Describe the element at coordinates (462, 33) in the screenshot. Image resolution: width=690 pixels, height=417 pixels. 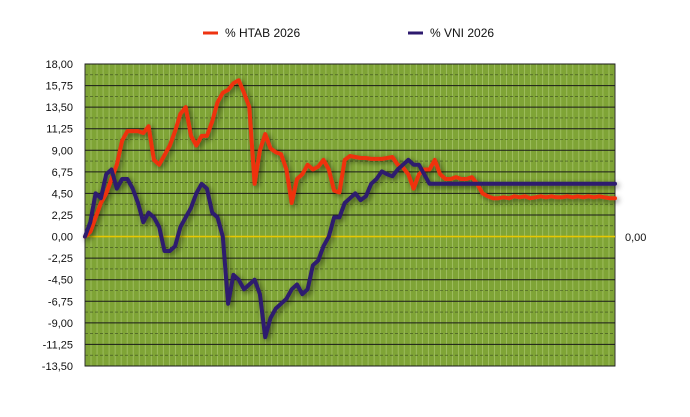
I see `legend-label-vni: % VNI 2026` at that location.